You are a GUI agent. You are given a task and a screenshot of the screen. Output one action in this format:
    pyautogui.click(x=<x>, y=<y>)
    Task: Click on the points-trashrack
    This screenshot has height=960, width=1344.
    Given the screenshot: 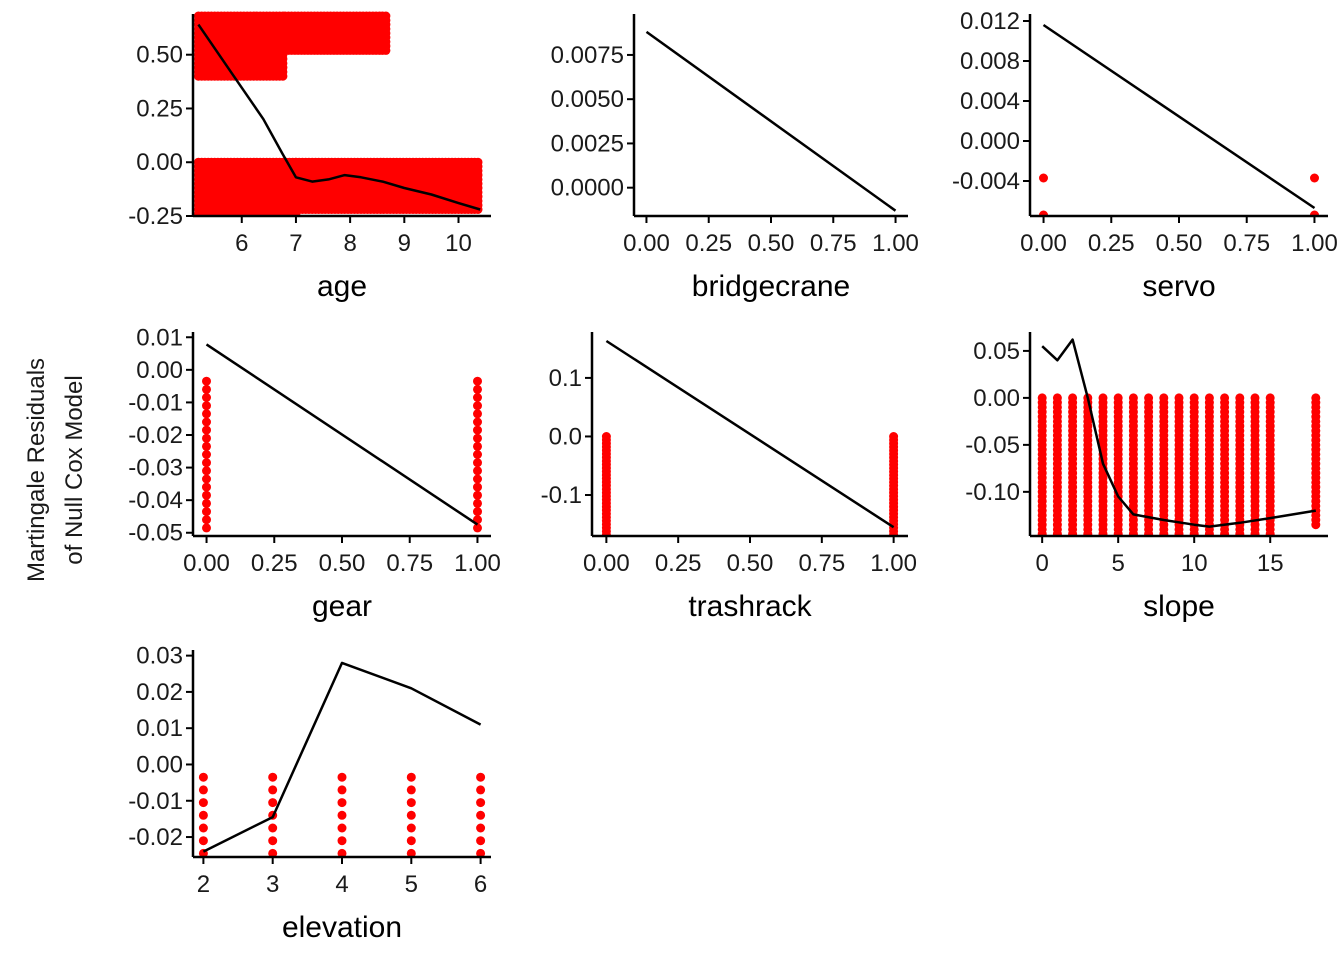 What is the action you would take?
    pyautogui.click(x=750, y=484)
    